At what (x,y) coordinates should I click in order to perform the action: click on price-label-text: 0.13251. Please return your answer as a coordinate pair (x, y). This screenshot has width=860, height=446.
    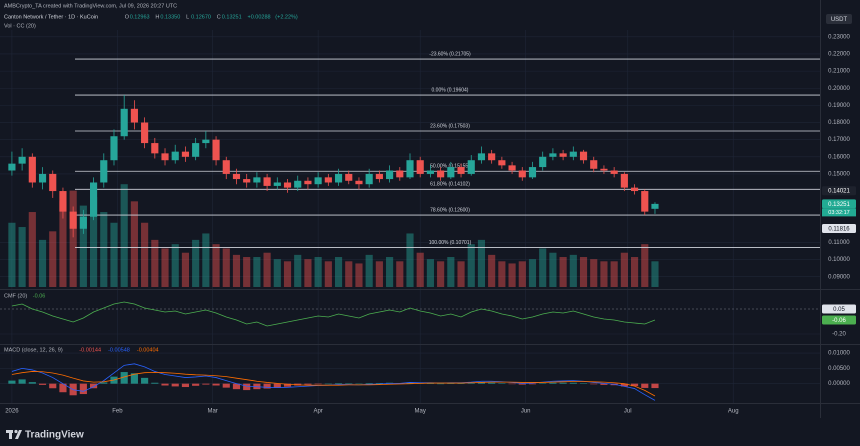
    Looking at the image, I should click on (839, 205).